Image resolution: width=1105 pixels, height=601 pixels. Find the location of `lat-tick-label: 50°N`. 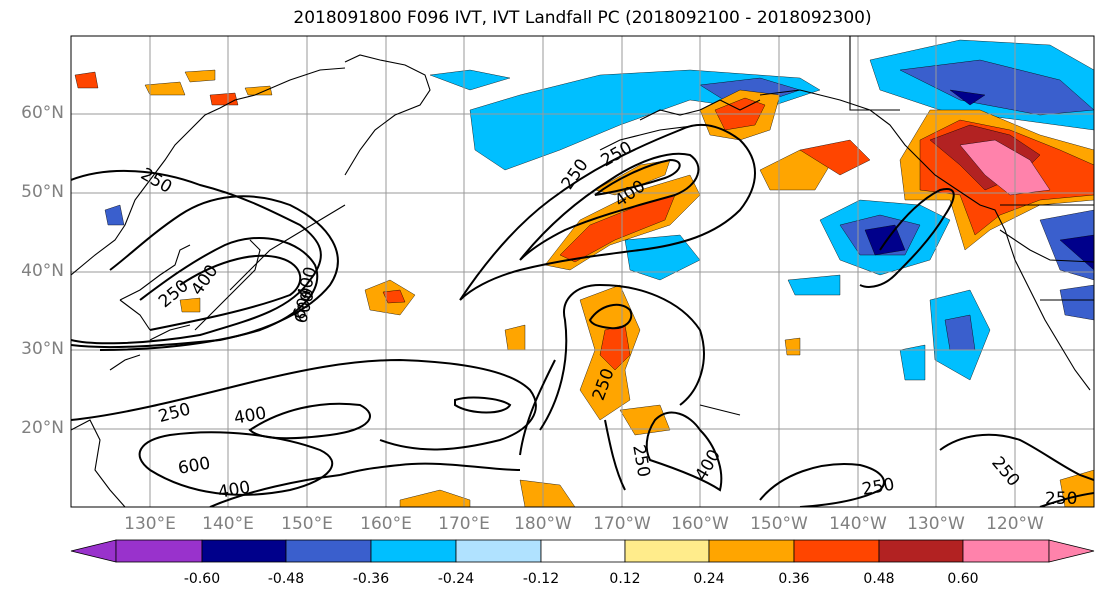

lat-tick-label: 50°N is located at coordinates (42, 192).